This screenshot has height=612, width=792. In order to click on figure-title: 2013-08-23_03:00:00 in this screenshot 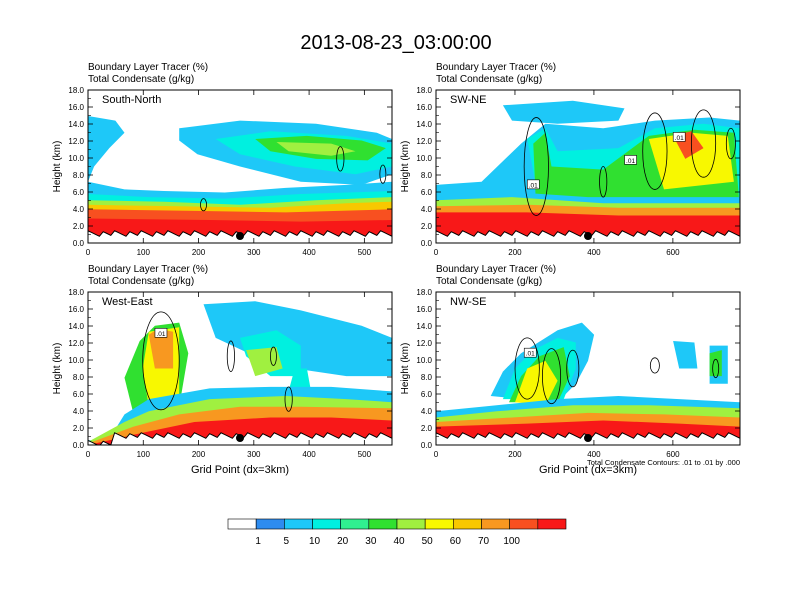, I will do `click(396, 43)`.